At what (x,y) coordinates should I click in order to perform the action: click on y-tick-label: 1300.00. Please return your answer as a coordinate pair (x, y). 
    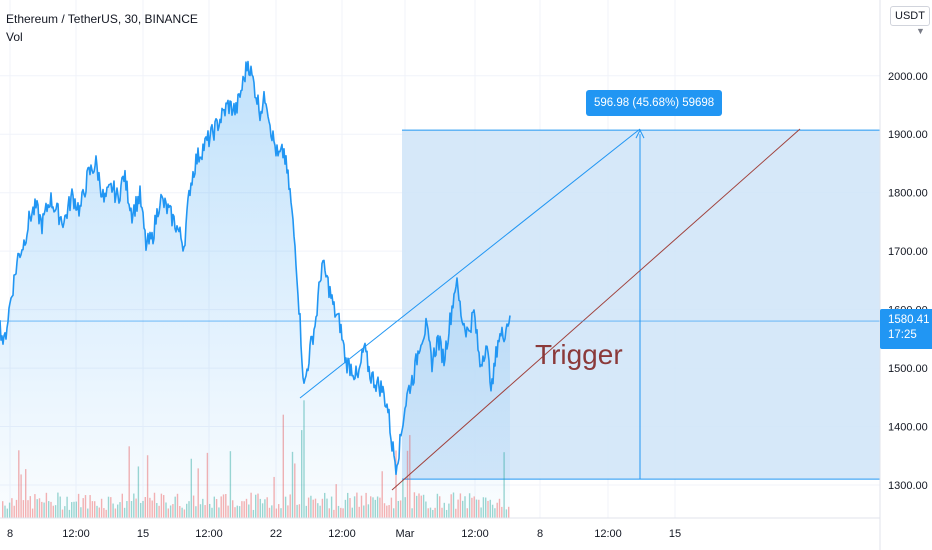
    Looking at the image, I should click on (908, 486).